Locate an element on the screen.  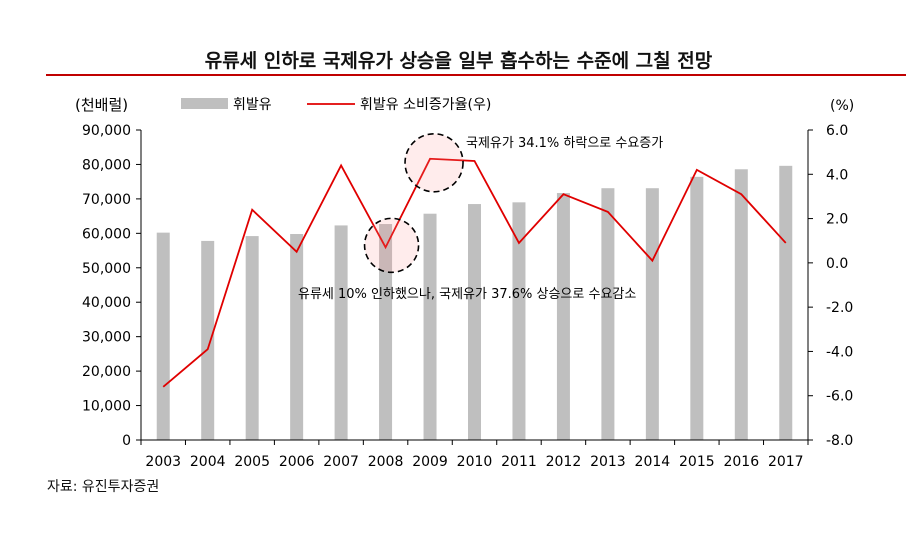
right-tick-label: 4.0 is located at coordinates (837, 175).